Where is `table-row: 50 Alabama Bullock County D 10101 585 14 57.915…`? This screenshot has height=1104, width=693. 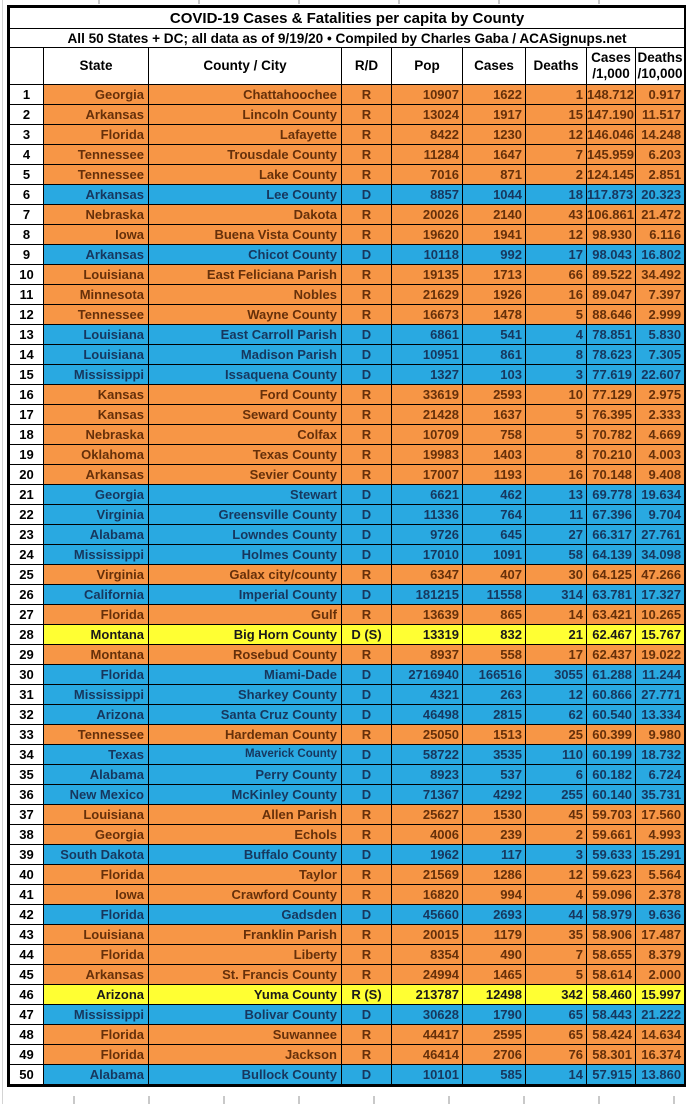 table-row: 50 Alabama Bullock County D 10101 585 14 57.915… is located at coordinates (347, 1074).